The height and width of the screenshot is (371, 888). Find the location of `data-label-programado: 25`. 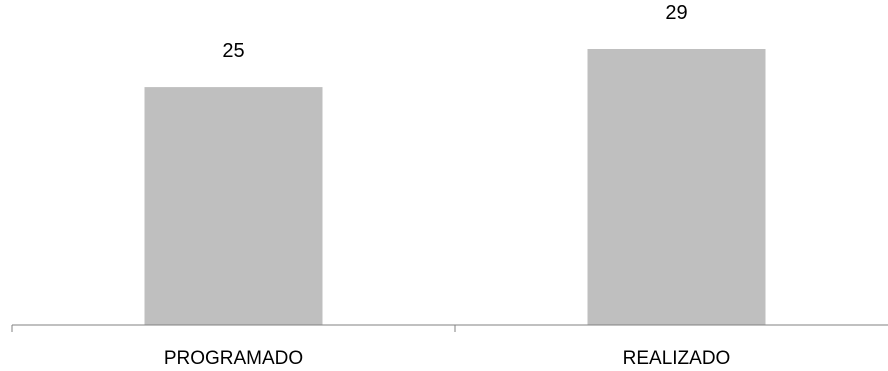

data-label-programado: 25 is located at coordinates (233, 51).